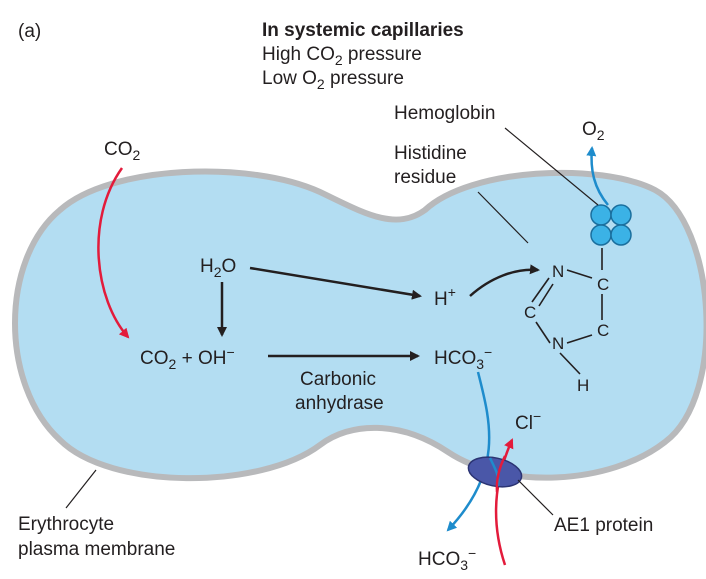  I want to click on hco3-efflux-arrow, so click(468, 451).